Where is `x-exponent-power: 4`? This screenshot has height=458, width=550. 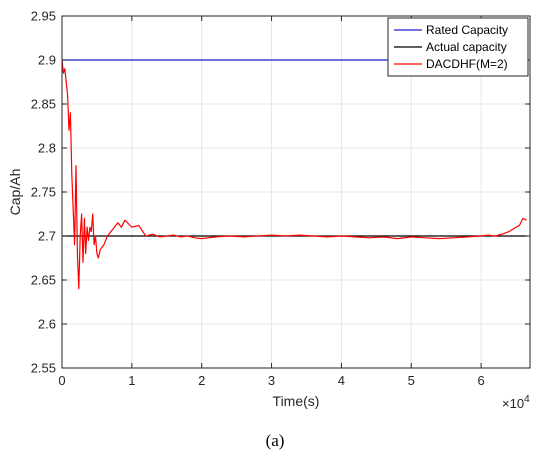
x-exponent-power: 4 is located at coordinates (527, 399).